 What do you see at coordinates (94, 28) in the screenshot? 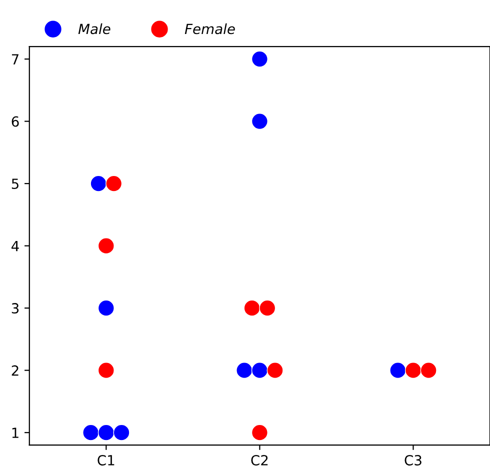
I see `legend-label: Male` at bounding box center [94, 28].